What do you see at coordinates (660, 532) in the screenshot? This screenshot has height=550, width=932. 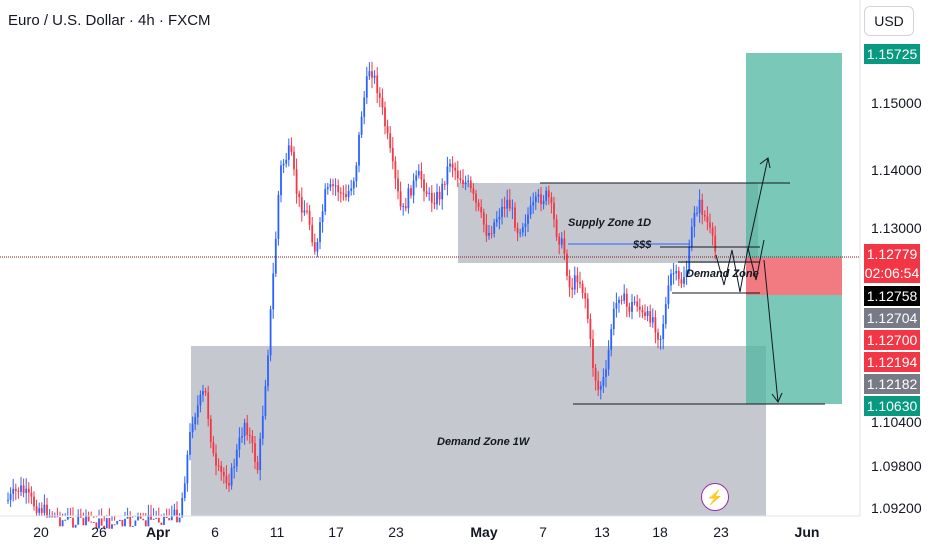 I see `time-label: 18` at bounding box center [660, 532].